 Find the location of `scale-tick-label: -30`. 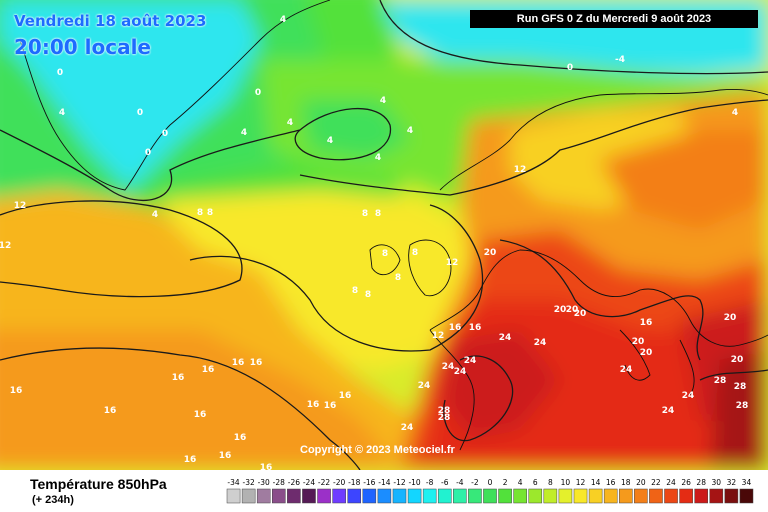

scale-tick-label: -30 is located at coordinates (264, 482).